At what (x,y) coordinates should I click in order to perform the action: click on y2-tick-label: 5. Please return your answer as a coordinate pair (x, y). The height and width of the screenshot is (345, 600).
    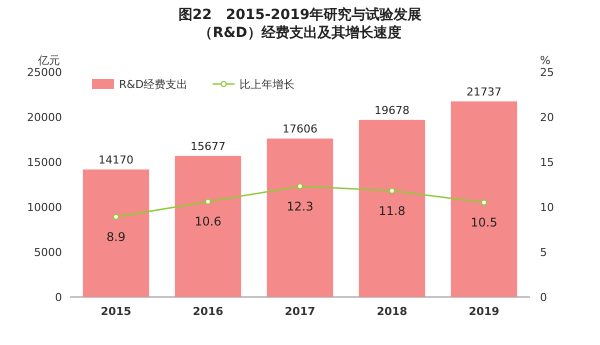
    Looking at the image, I should click on (543, 252).